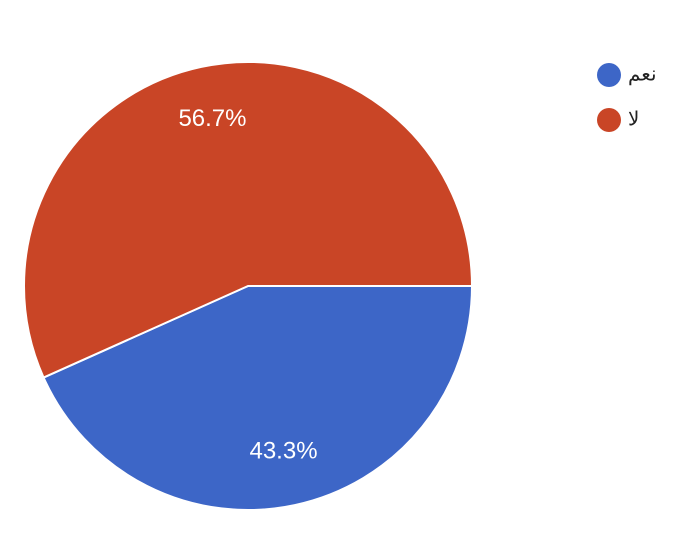 The height and width of the screenshot is (544, 688). I want to click on legend-label: نعم, so click(642, 74).